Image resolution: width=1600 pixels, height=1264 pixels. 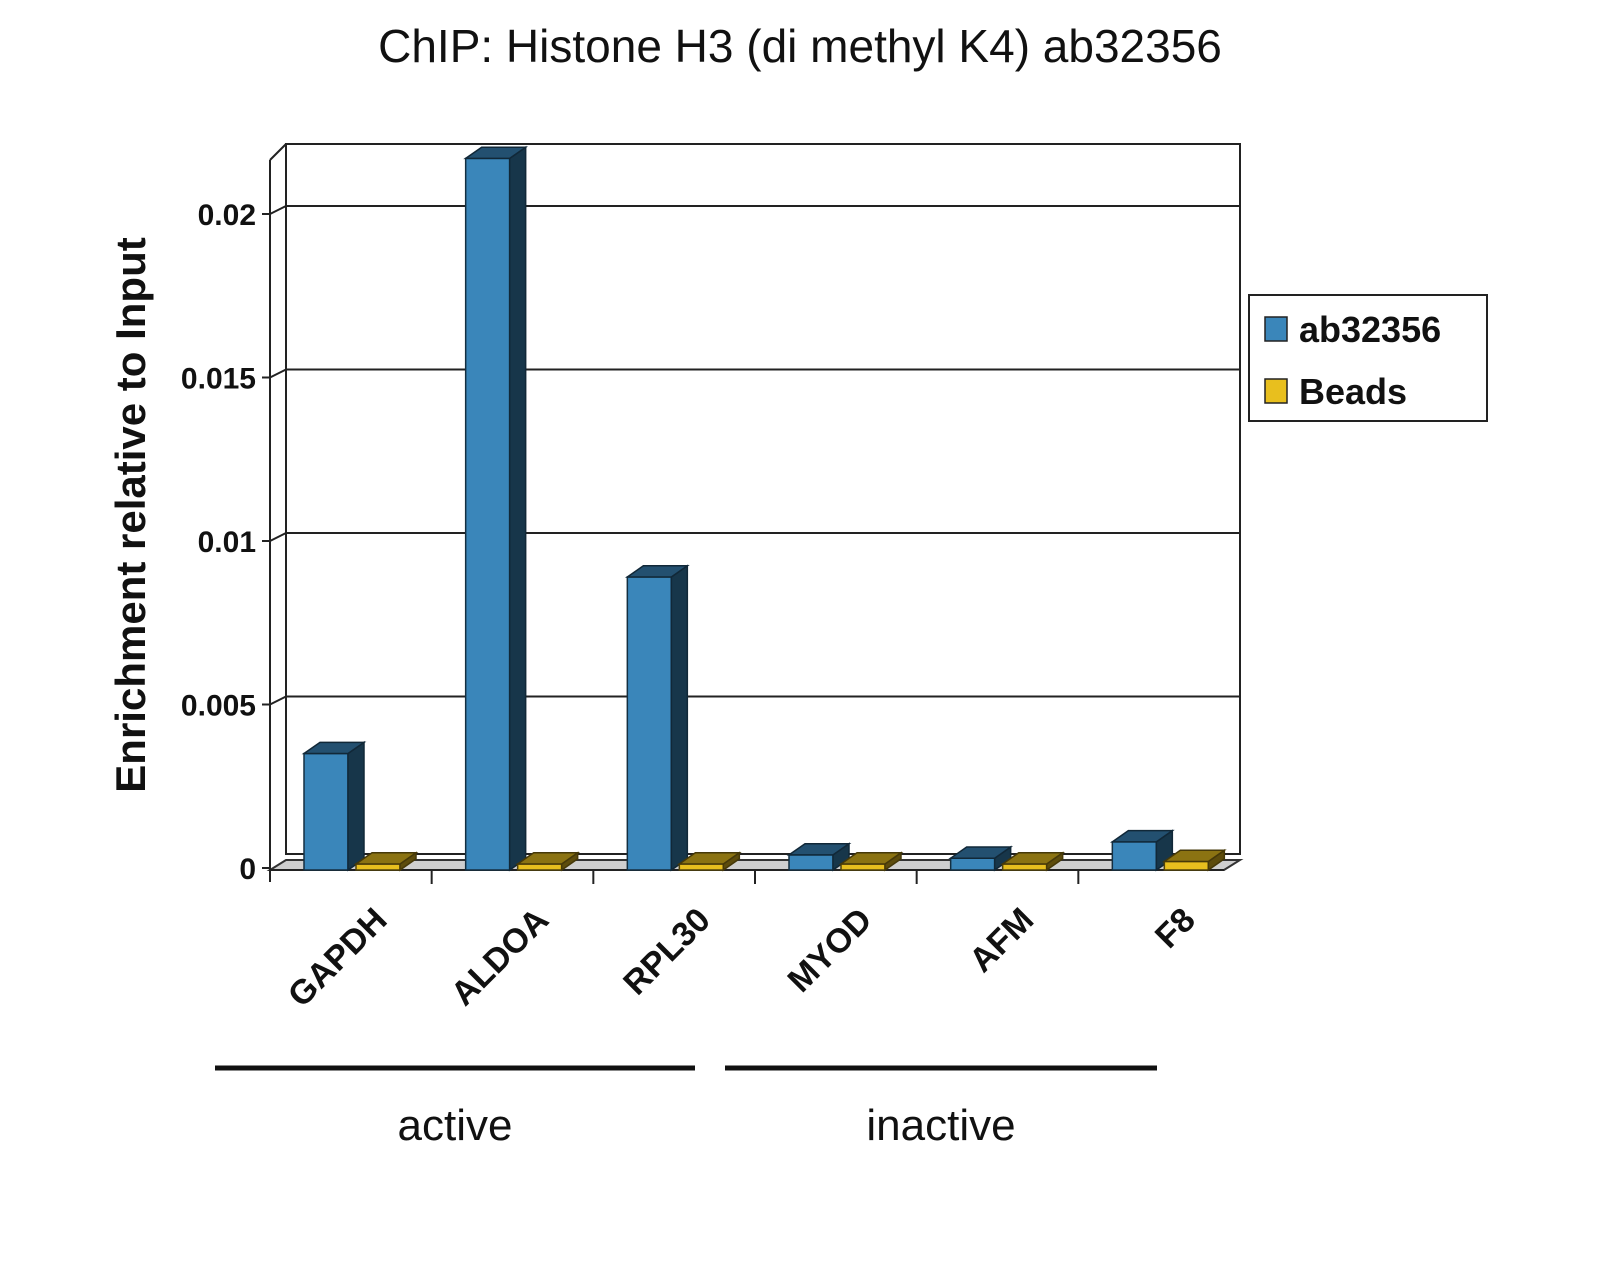 I want to click on group-label: inactive, so click(x=940, y=1125).